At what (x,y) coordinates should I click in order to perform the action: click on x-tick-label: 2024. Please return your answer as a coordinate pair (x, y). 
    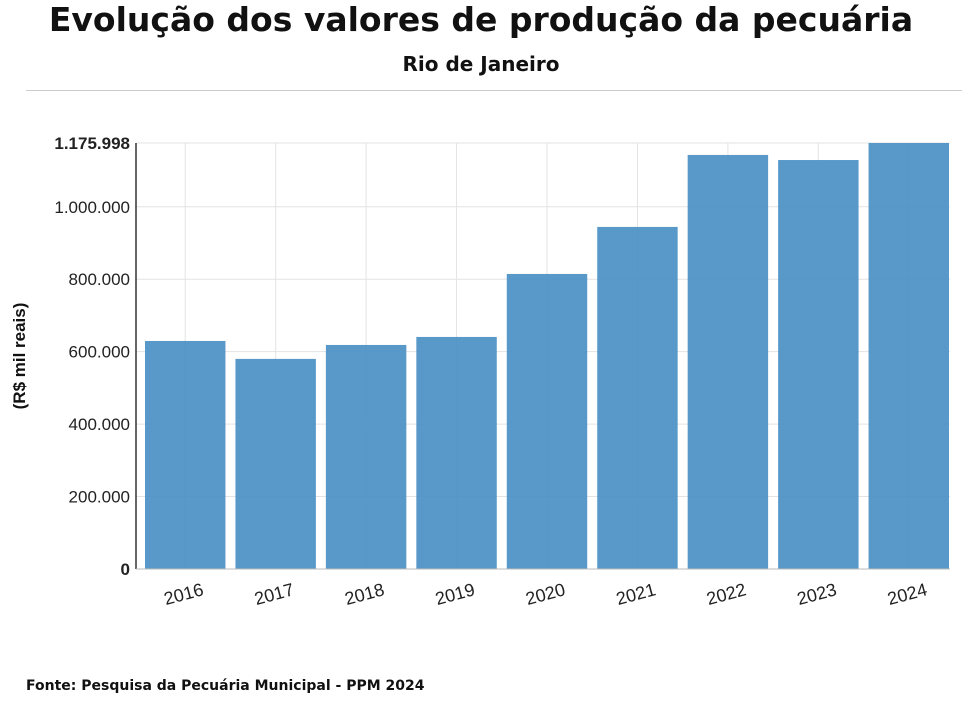
    Looking at the image, I should click on (907, 594).